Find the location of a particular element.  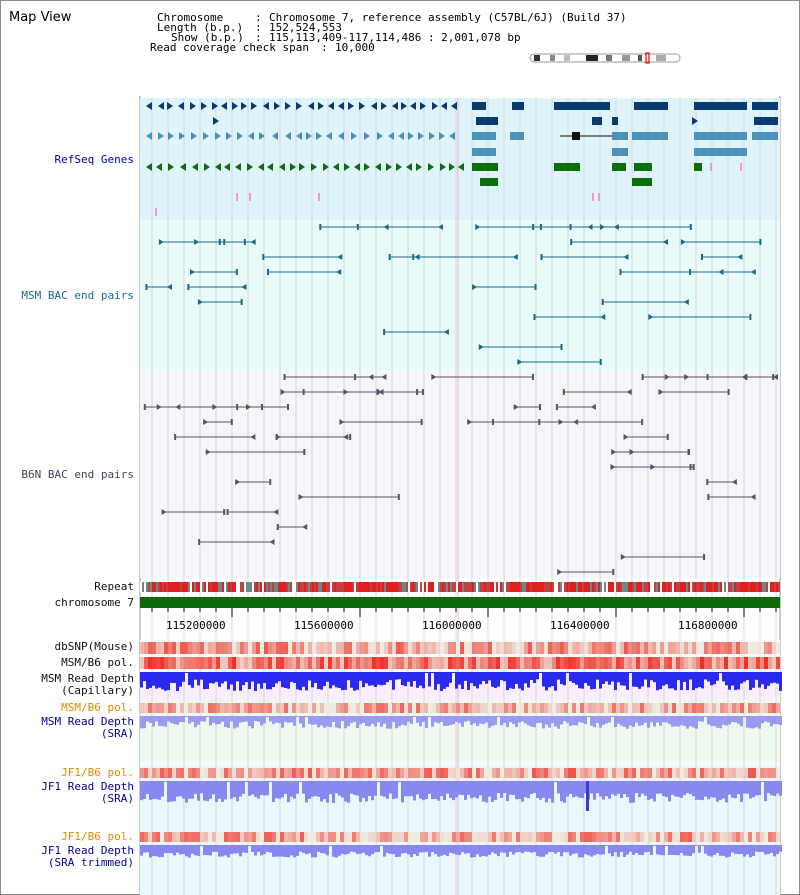

track-label-msm-bac: MSM BAC end pairs is located at coordinates (77, 295).